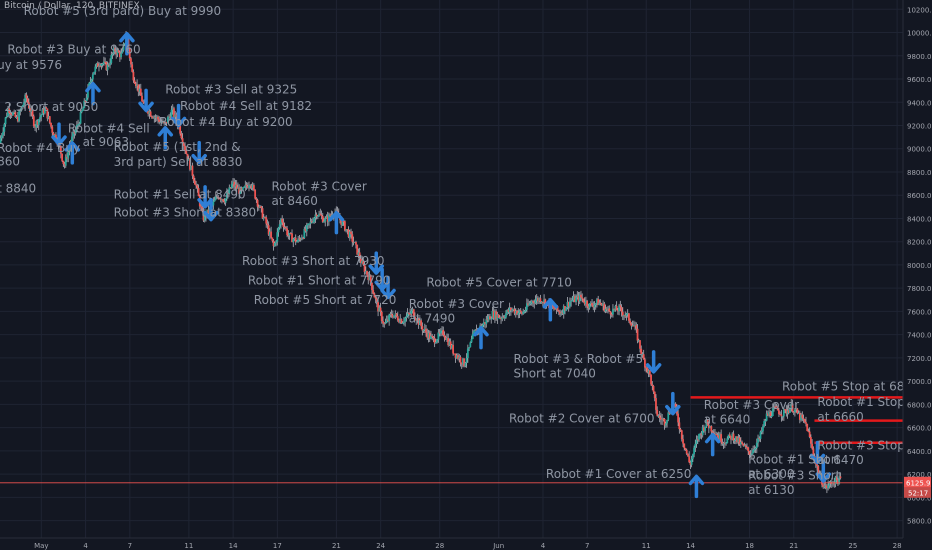 The height and width of the screenshot is (550, 932). Describe the element at coordinates (919, 336) in the screenshot. I see `price-tick-label: 7400.0` at that location.